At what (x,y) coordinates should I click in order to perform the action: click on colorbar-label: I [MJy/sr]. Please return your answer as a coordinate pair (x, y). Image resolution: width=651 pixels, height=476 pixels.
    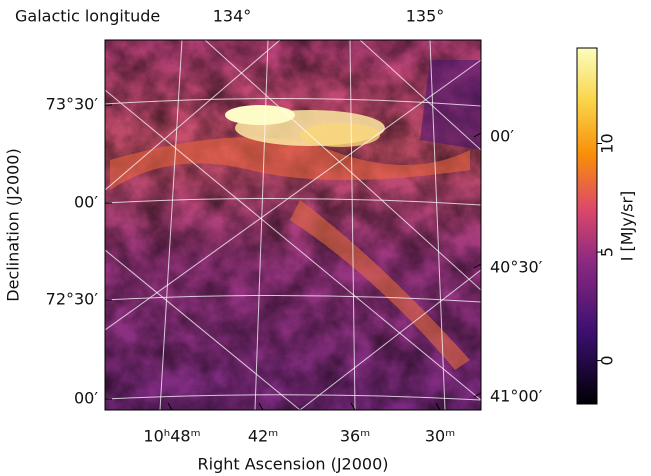
    Looking at the image, I should click on (627, 226).